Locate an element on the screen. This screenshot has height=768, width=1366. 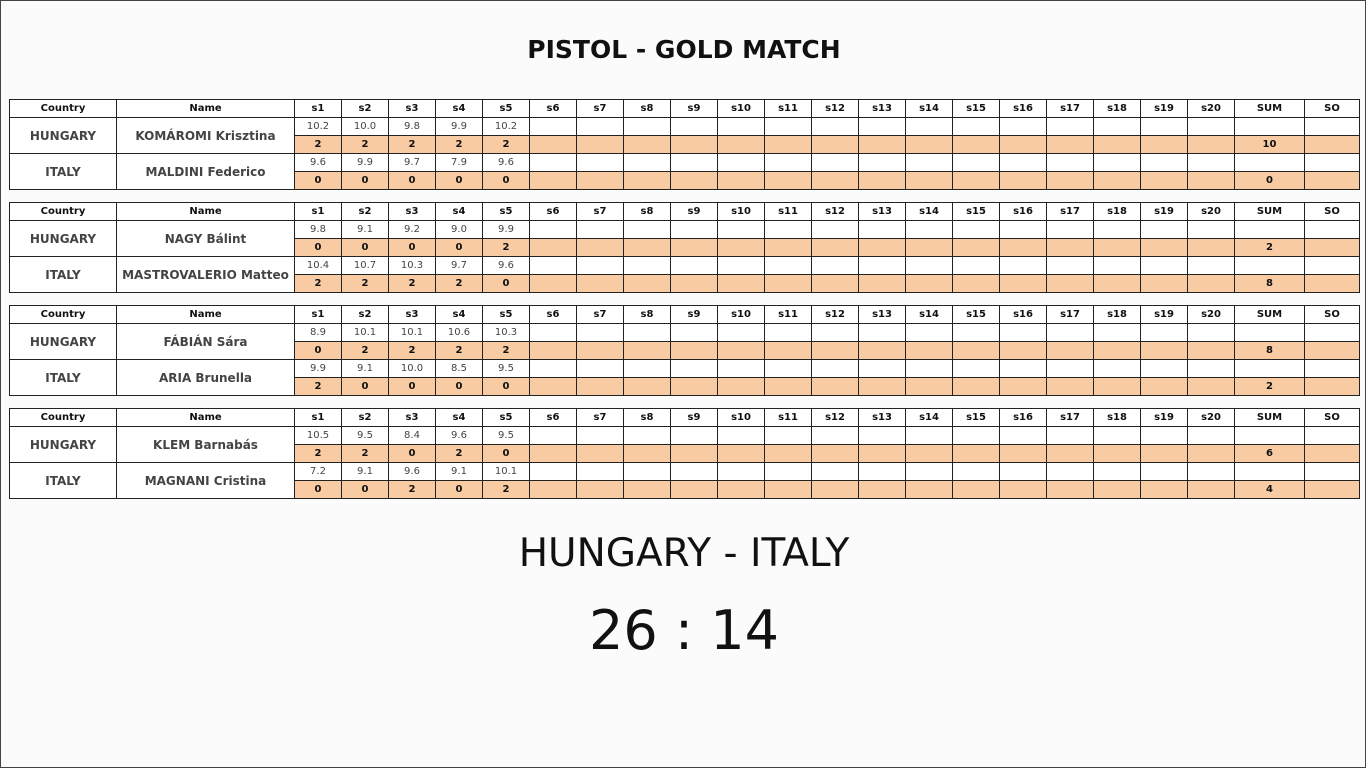
title: PISTOL - GOLD MATCH is located at coordinates (684, 49).